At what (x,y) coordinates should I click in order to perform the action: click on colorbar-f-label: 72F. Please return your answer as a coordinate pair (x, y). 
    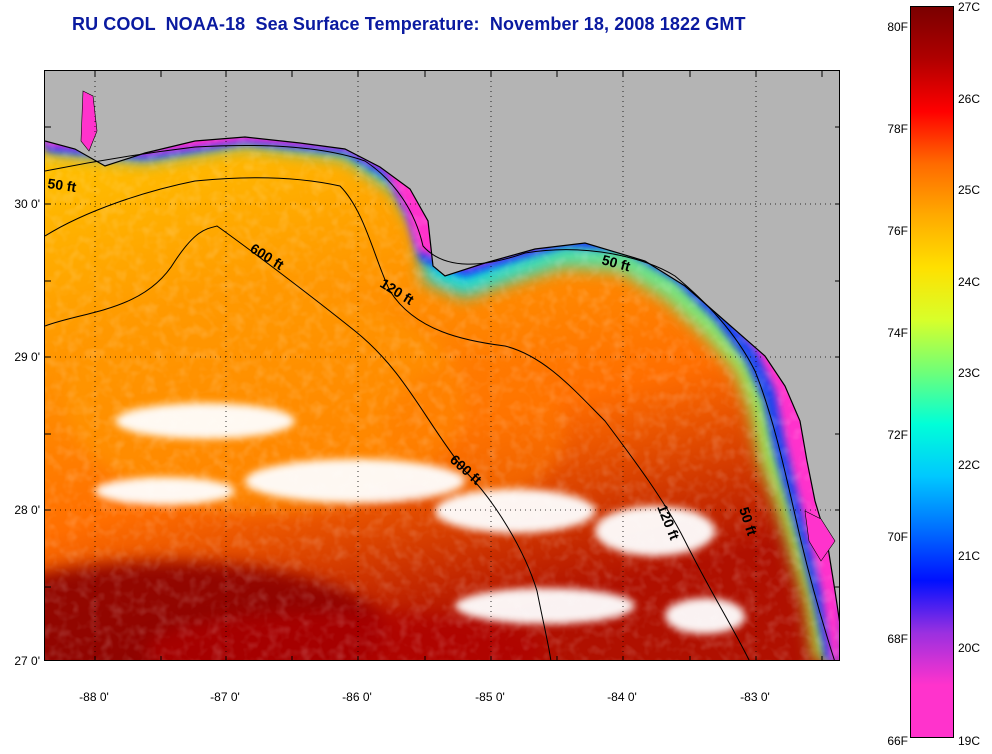
    Looking at the image, I should click on (897, 435).